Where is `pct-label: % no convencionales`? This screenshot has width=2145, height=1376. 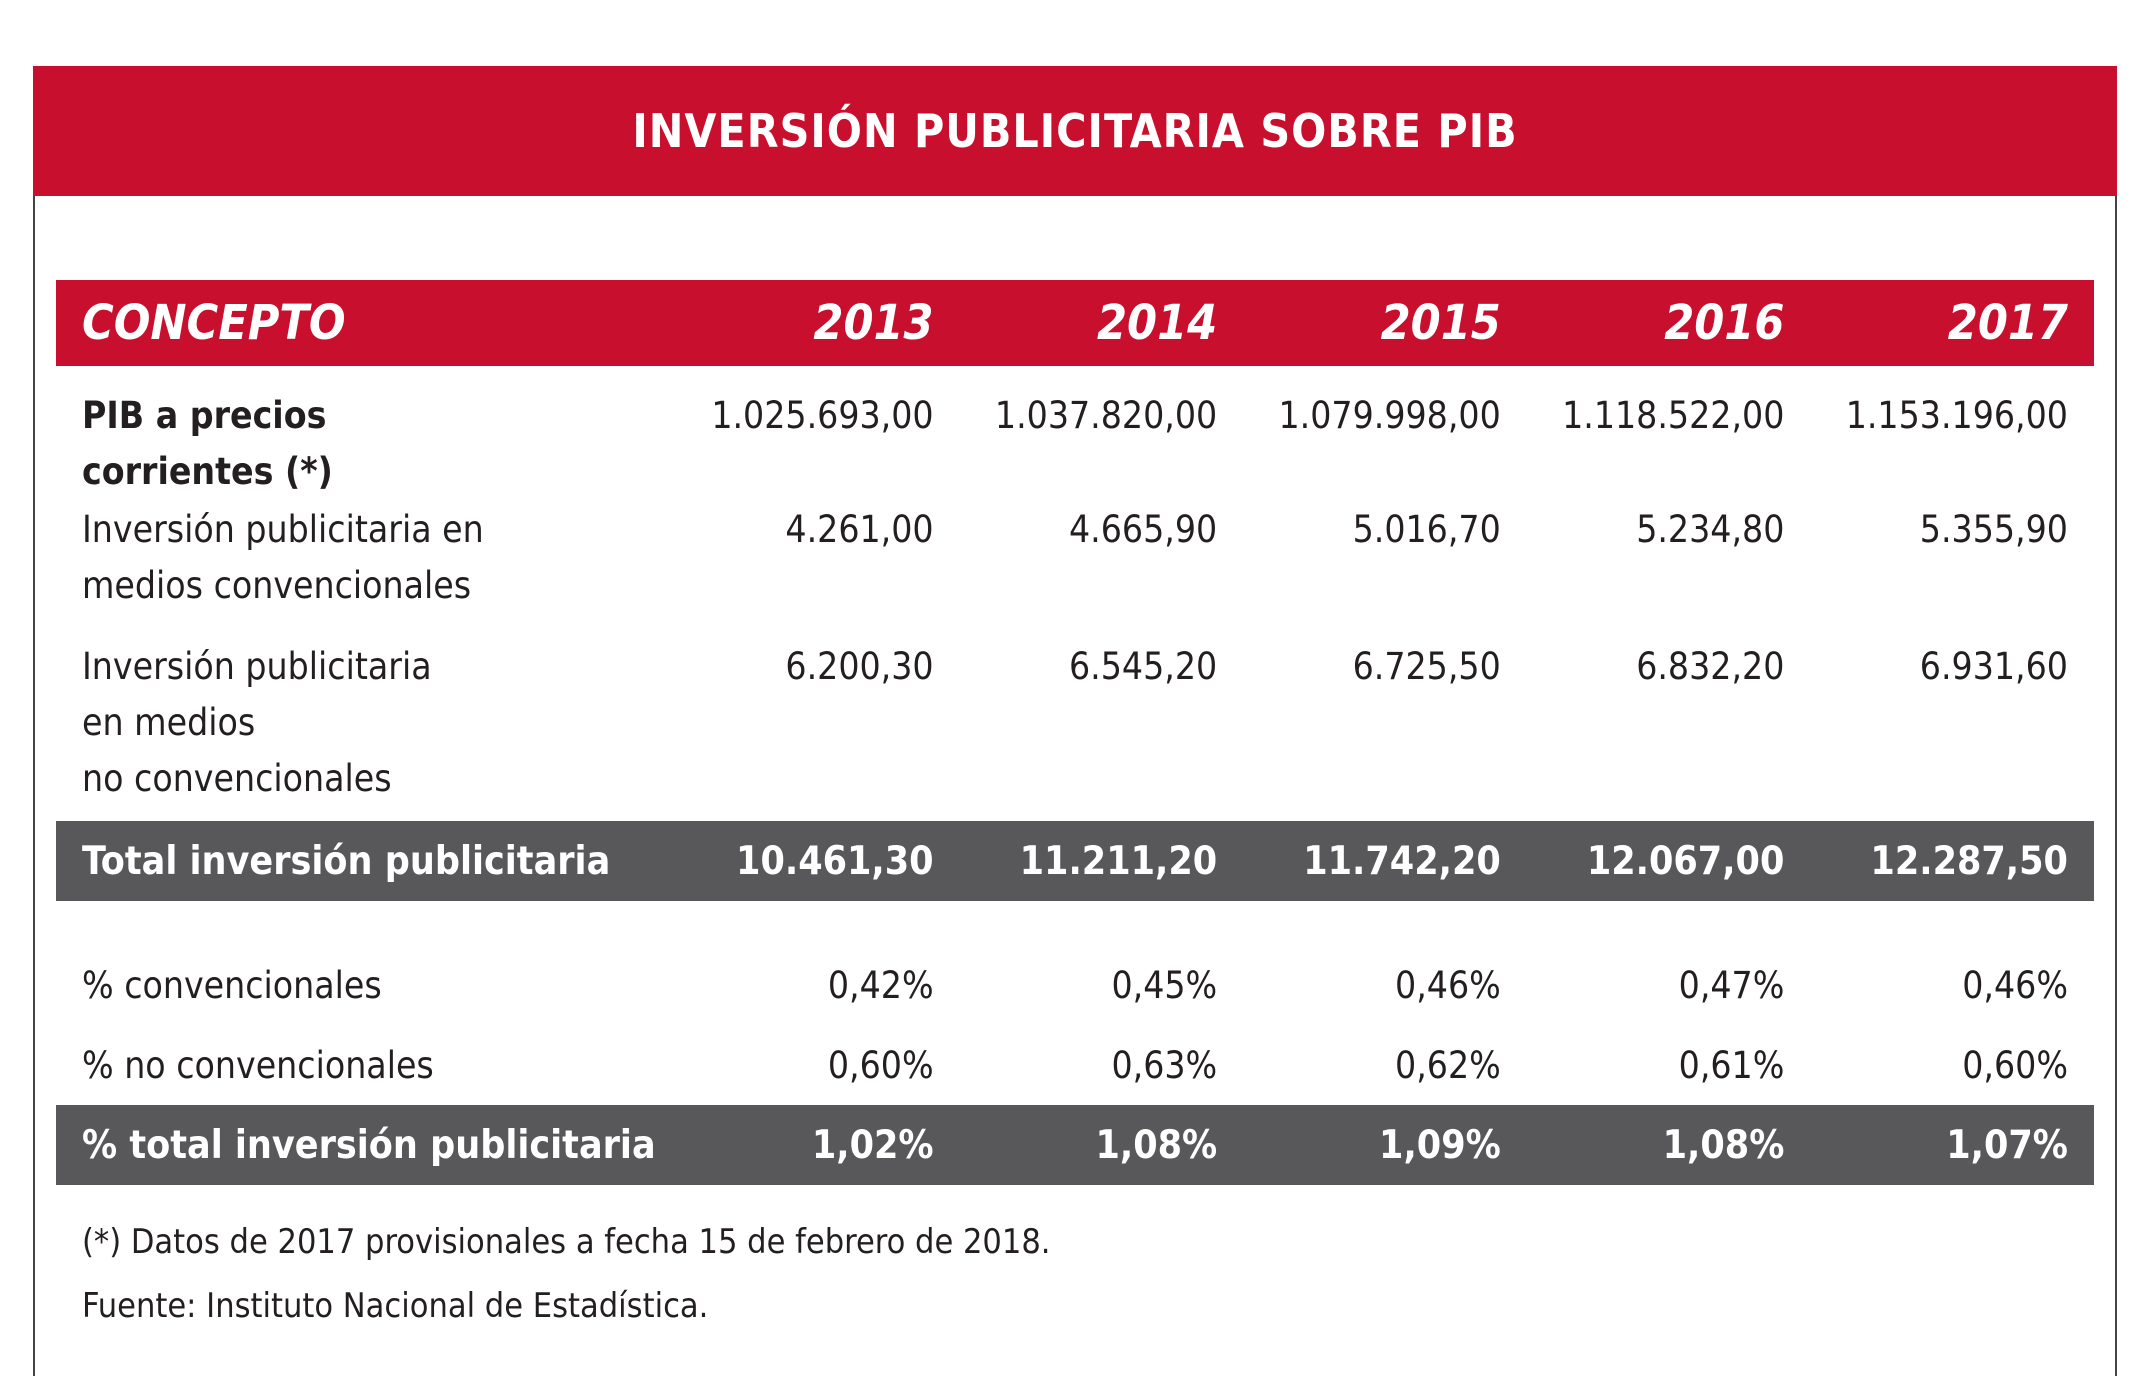
pct-label: % no convencionales is located at coordinates (258, 1065).